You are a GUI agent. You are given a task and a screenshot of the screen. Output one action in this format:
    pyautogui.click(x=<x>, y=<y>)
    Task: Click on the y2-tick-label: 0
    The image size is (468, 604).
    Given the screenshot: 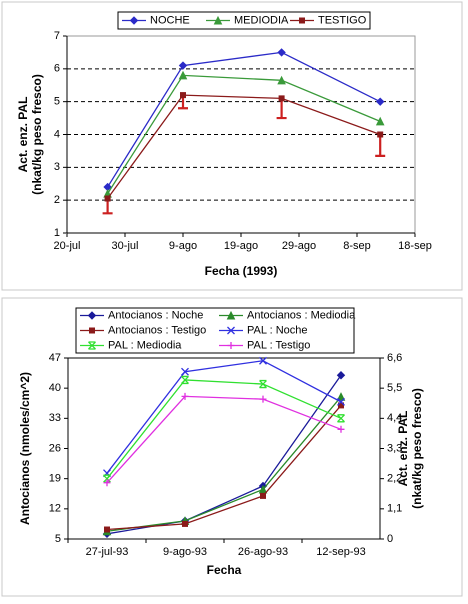 What is the action you would take?
    pyautogui.click(x=390, y=539)
    